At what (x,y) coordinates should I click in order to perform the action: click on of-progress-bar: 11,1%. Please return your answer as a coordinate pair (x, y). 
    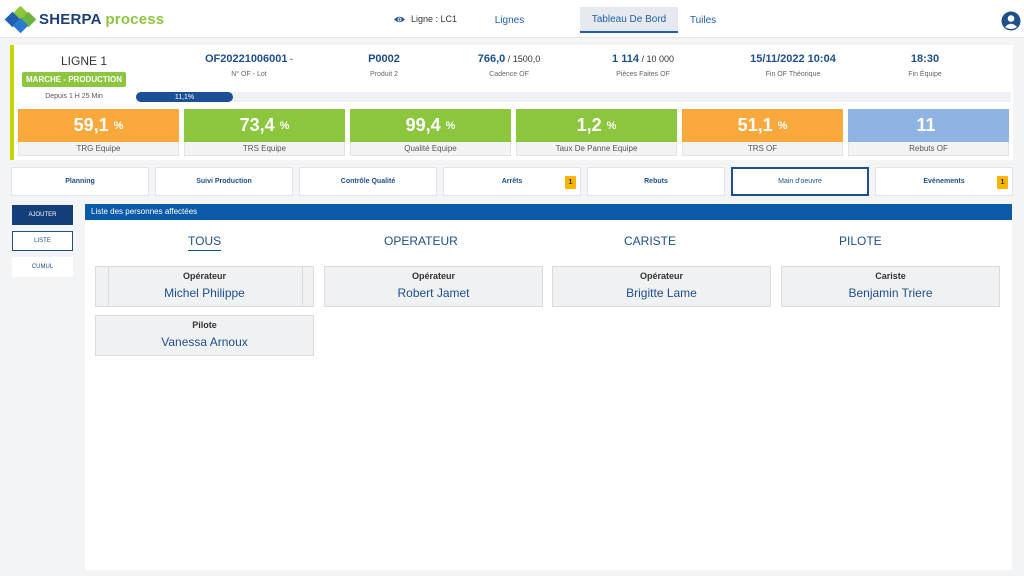
    Looking at the image, I should click on (573, 97).